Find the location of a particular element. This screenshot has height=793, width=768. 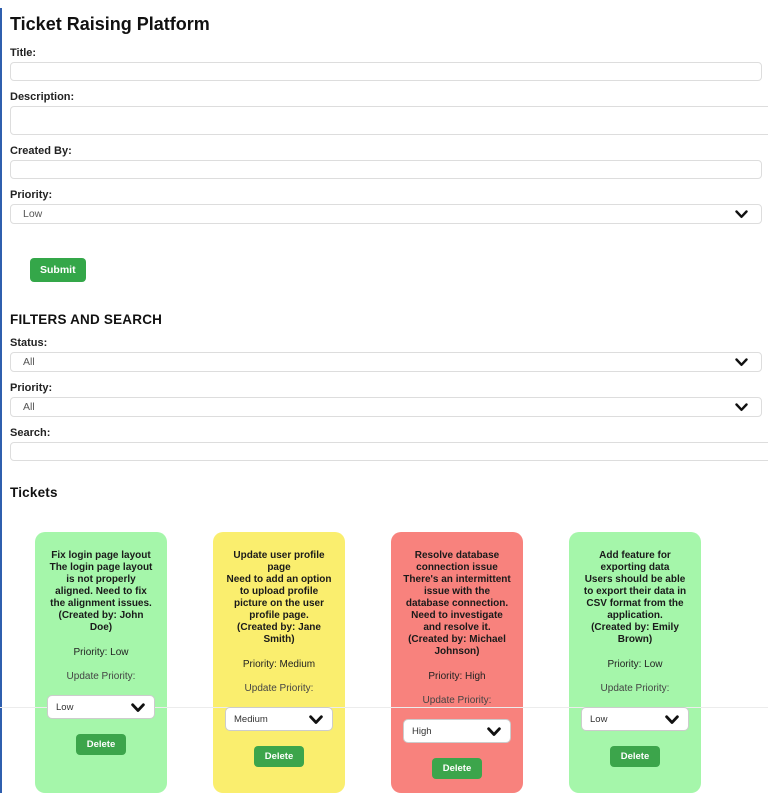

update-priority-select: High is located at coordinates (457, 731).